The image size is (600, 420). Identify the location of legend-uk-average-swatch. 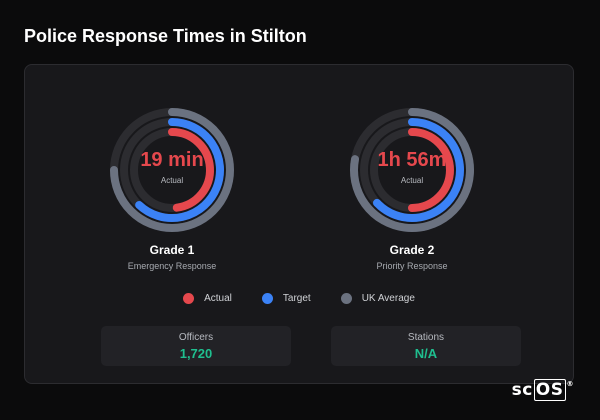
(346, 298).